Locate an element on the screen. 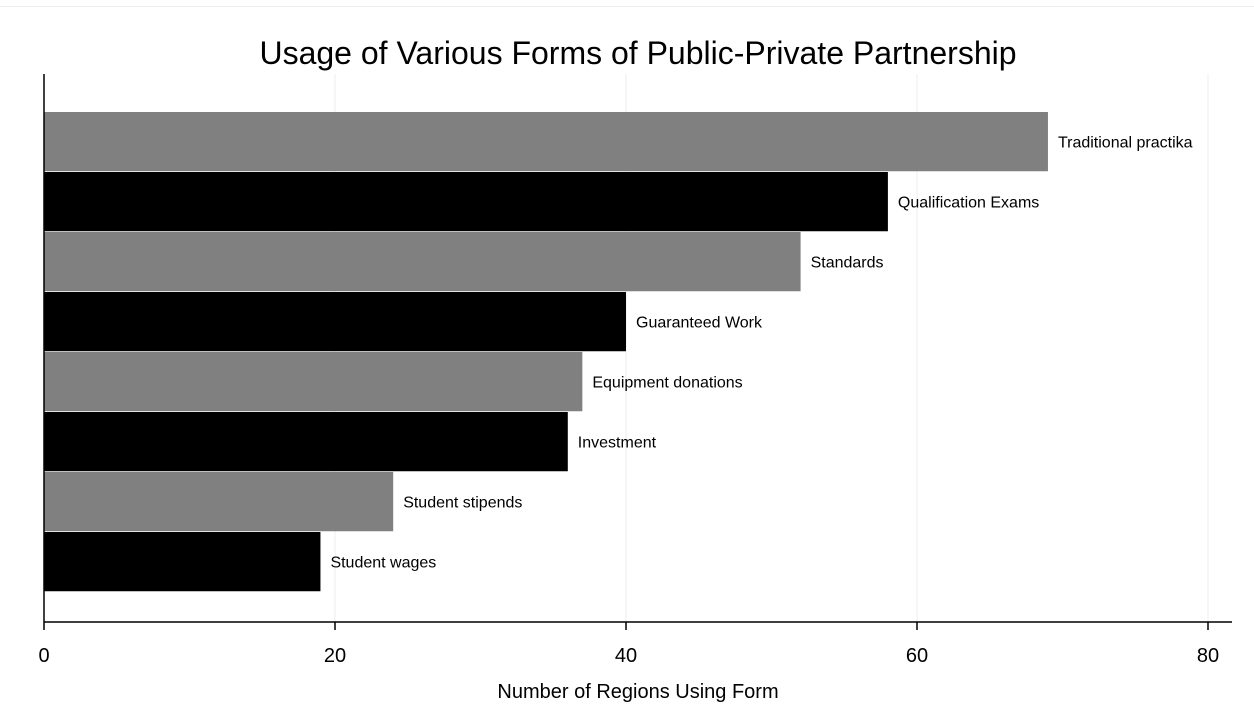 This screenshot has width=1254, height=714. bar-label: Investment is located at coordinates (617, 443).